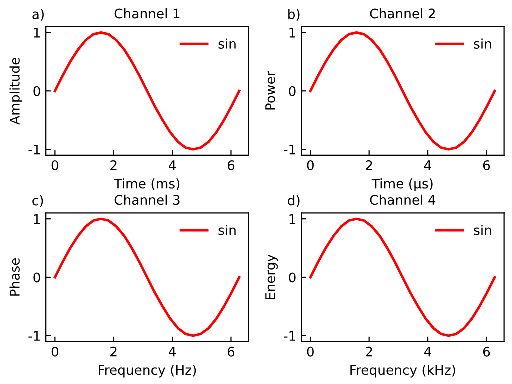 The width and height of the screenshot is (512, 384). I want to click on y-axis-title: Power, so click(271, 90).